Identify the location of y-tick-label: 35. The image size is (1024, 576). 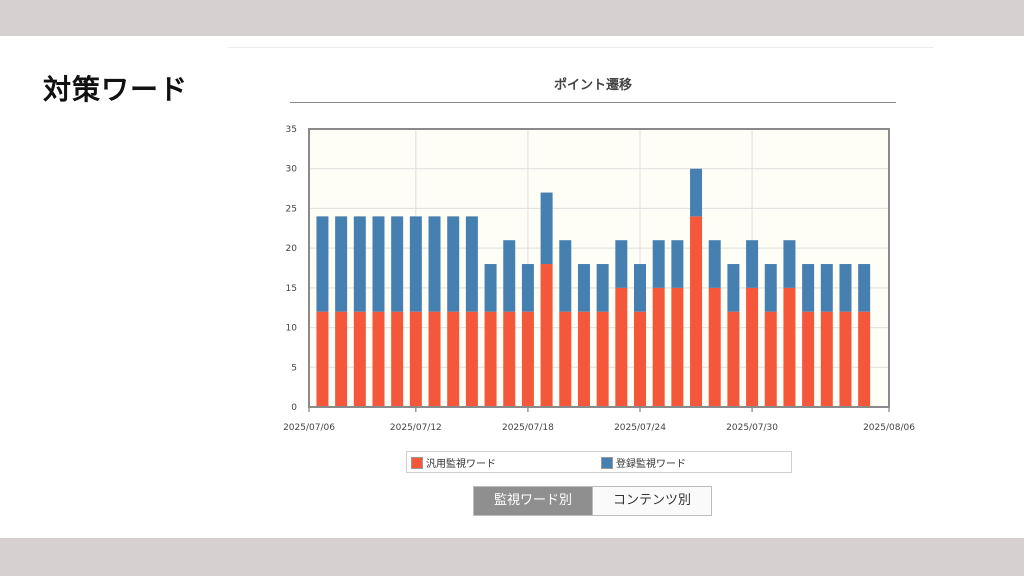
(291, 130).